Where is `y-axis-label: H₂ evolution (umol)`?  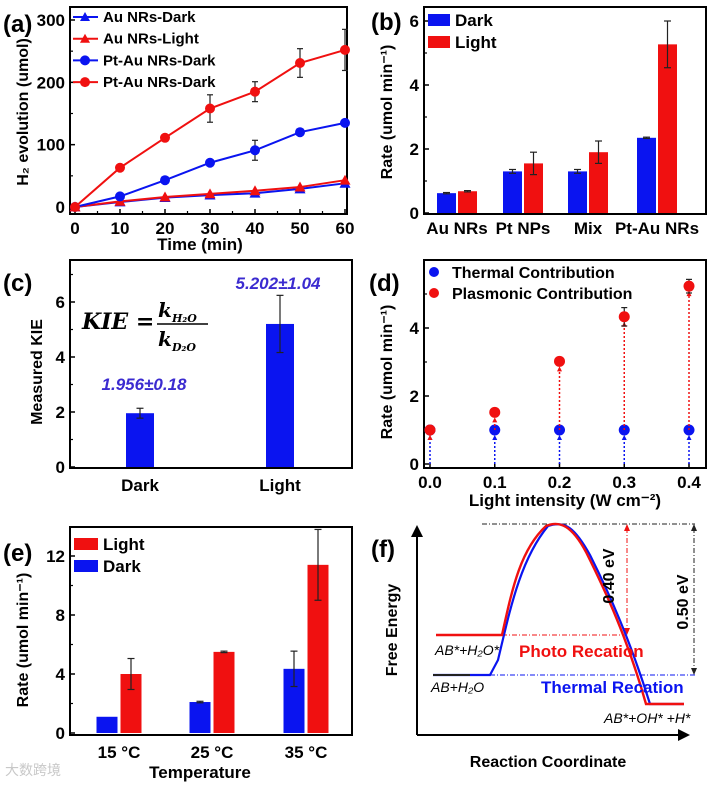 y-axis-label: H₂ evolution (umol) is located at coordinates (23, 112).